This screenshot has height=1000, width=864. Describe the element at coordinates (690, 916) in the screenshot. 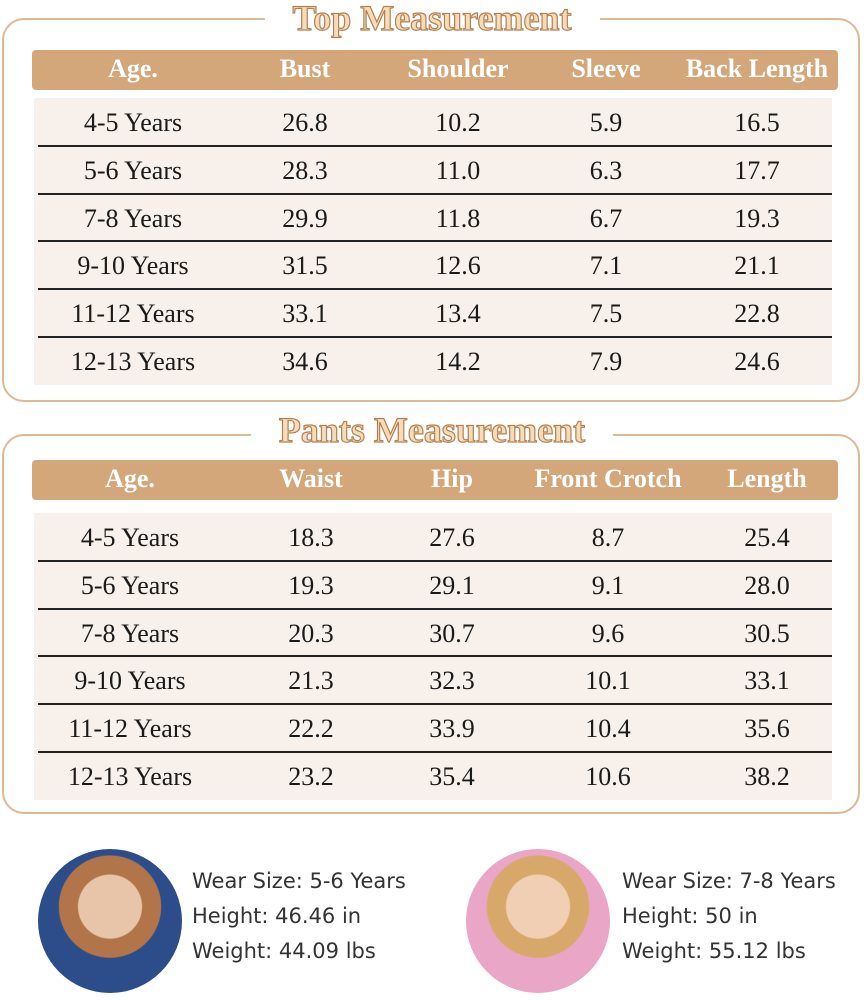

I see `model-info: Height: 50 in` at that location.